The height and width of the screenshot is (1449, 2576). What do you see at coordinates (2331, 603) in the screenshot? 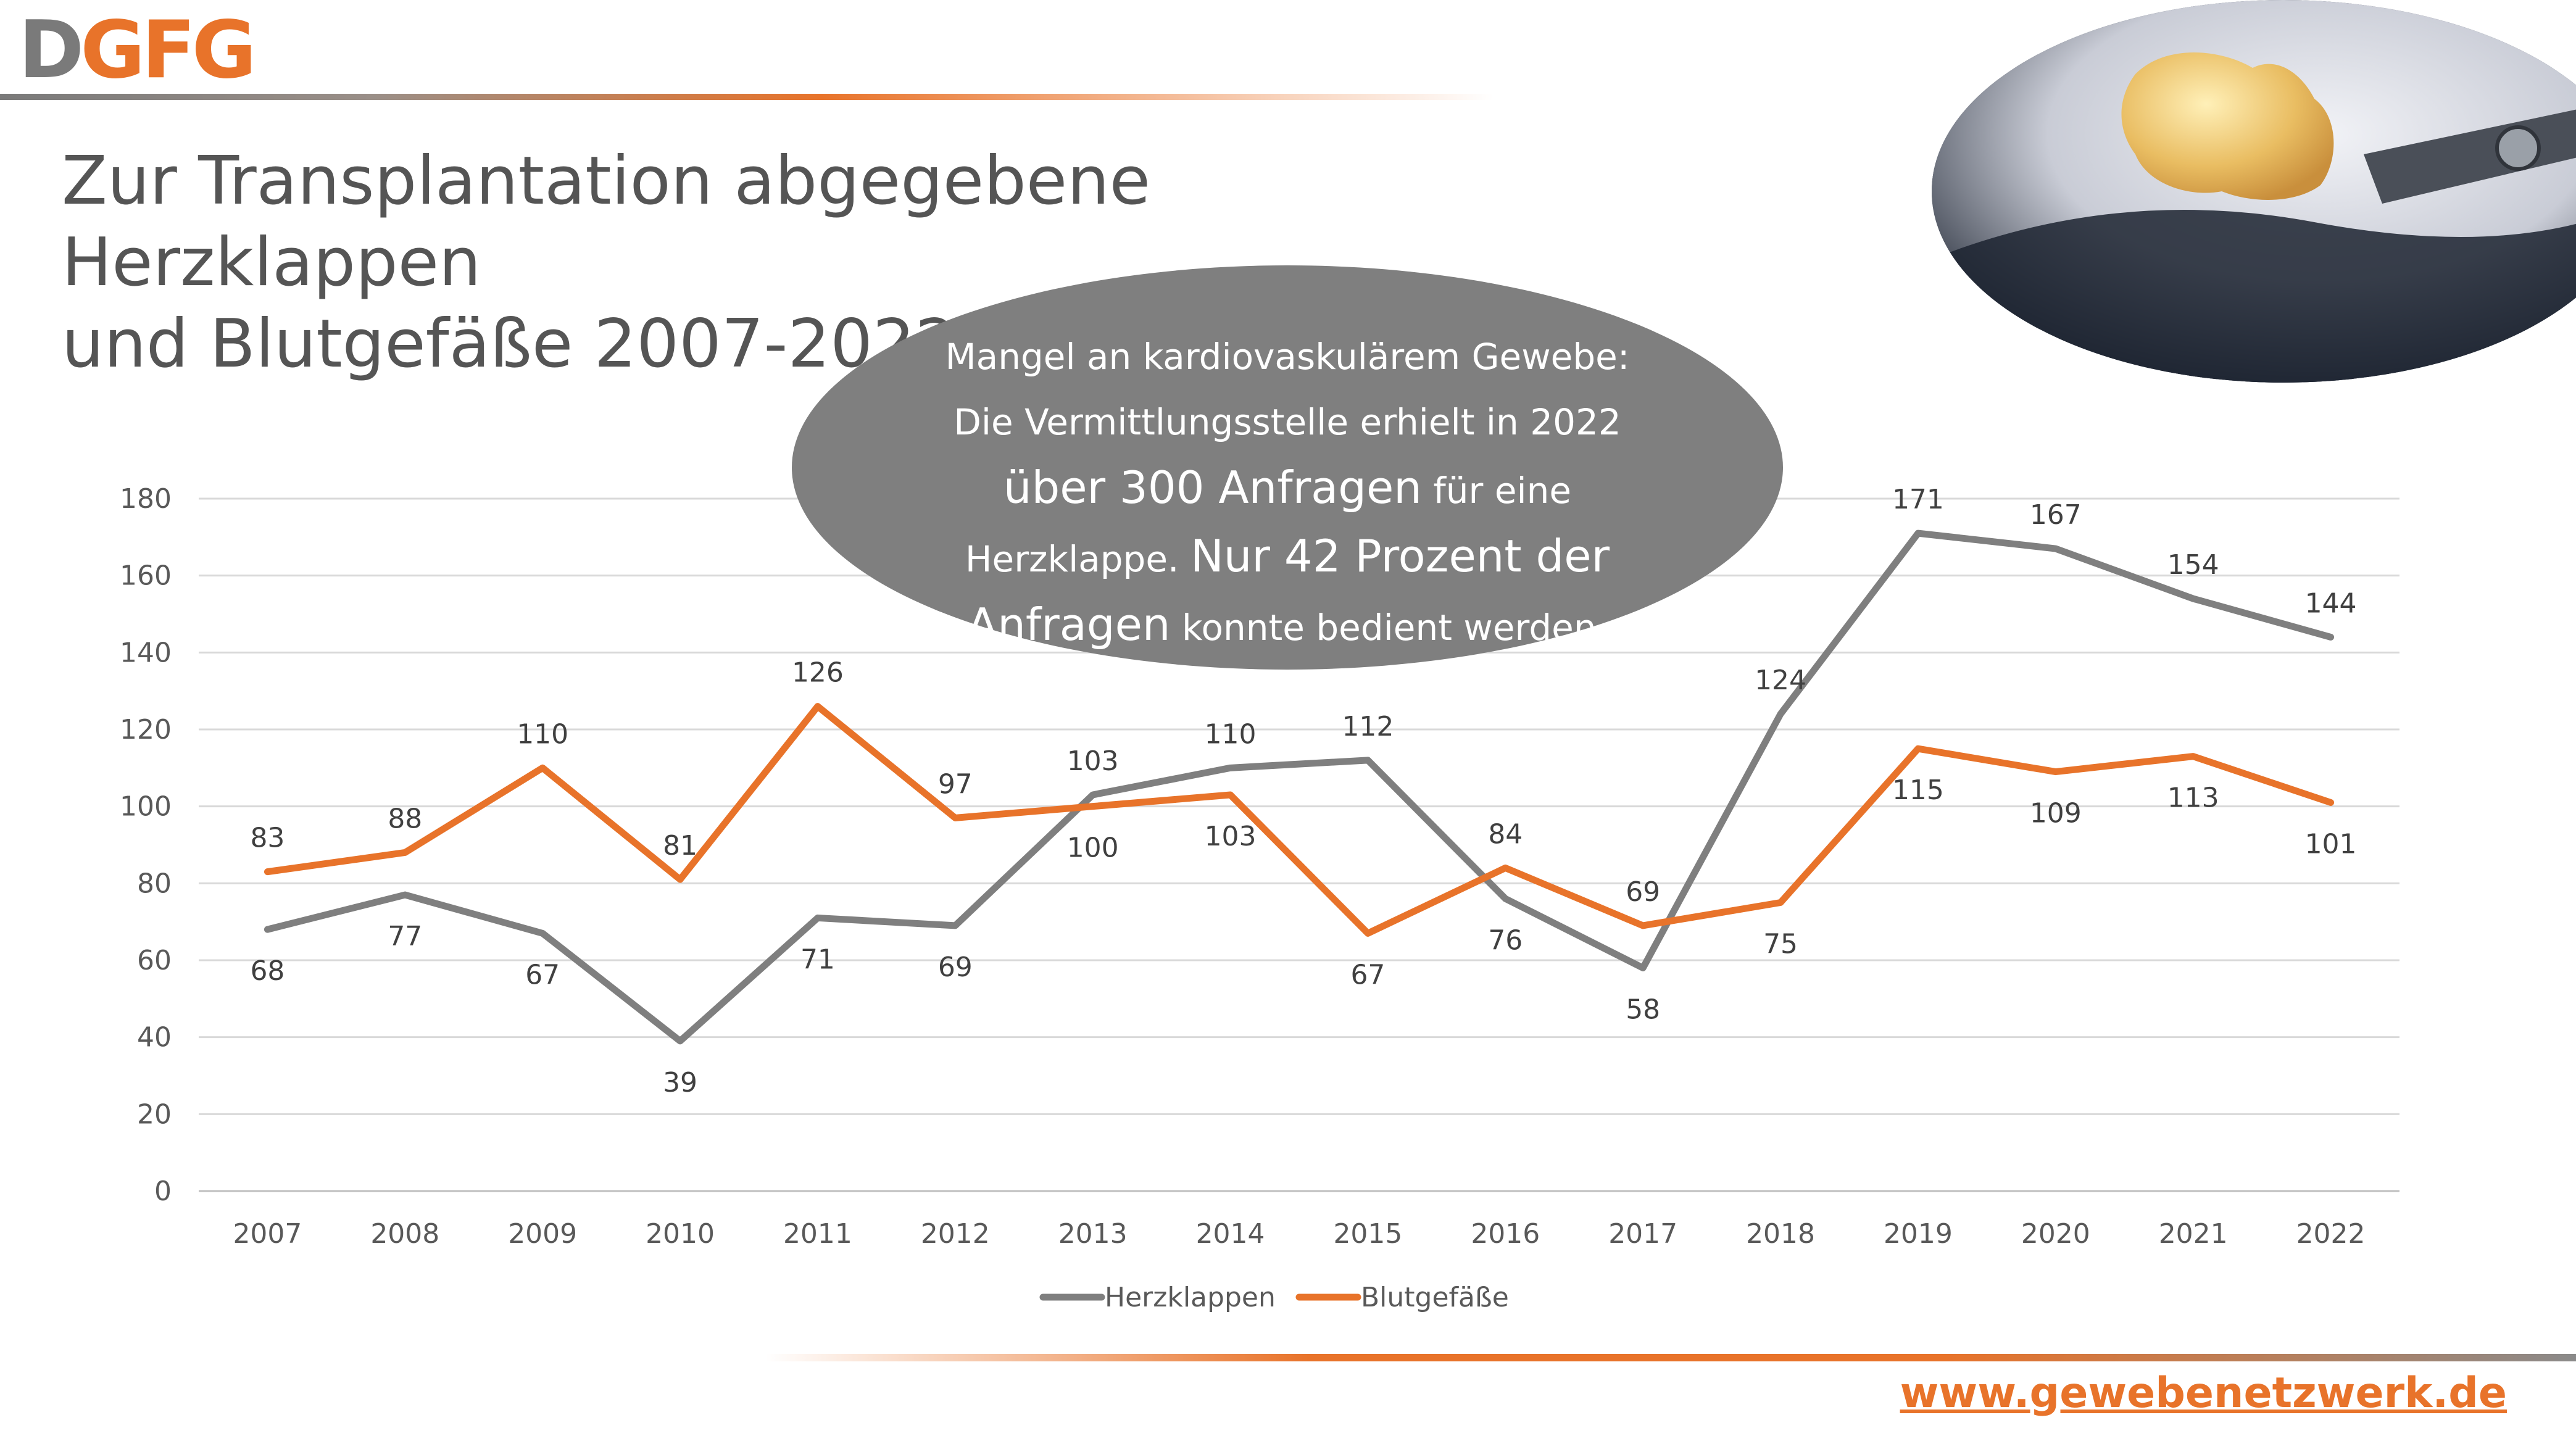
I see `data-label-herzklappen: 144` at bounding box center [2331, 603].